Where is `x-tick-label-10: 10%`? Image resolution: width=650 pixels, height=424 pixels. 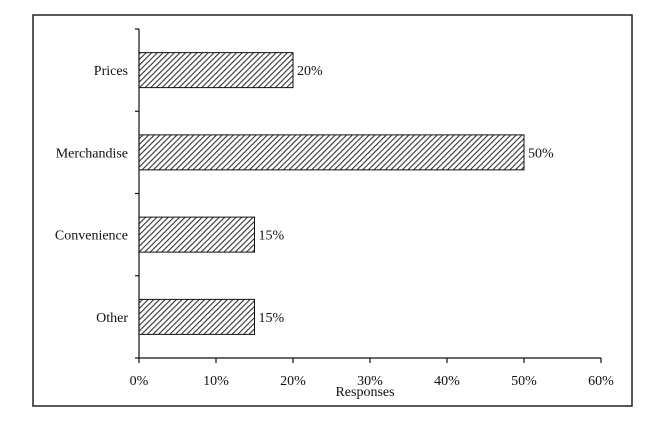
x-tick-label-10: 10% is located at coordinates (216, 381).